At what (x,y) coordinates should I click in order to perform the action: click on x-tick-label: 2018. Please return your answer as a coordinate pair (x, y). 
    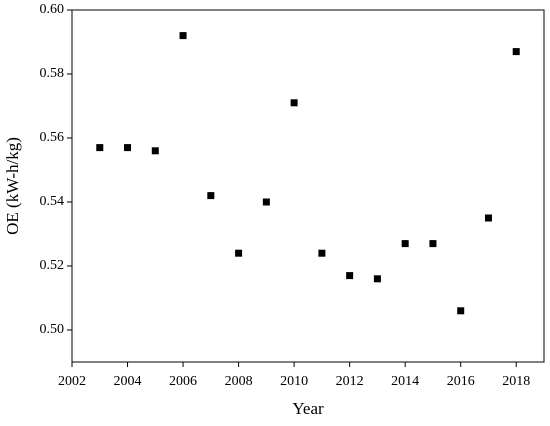
    Looking at the image, I should click on (516, 381).